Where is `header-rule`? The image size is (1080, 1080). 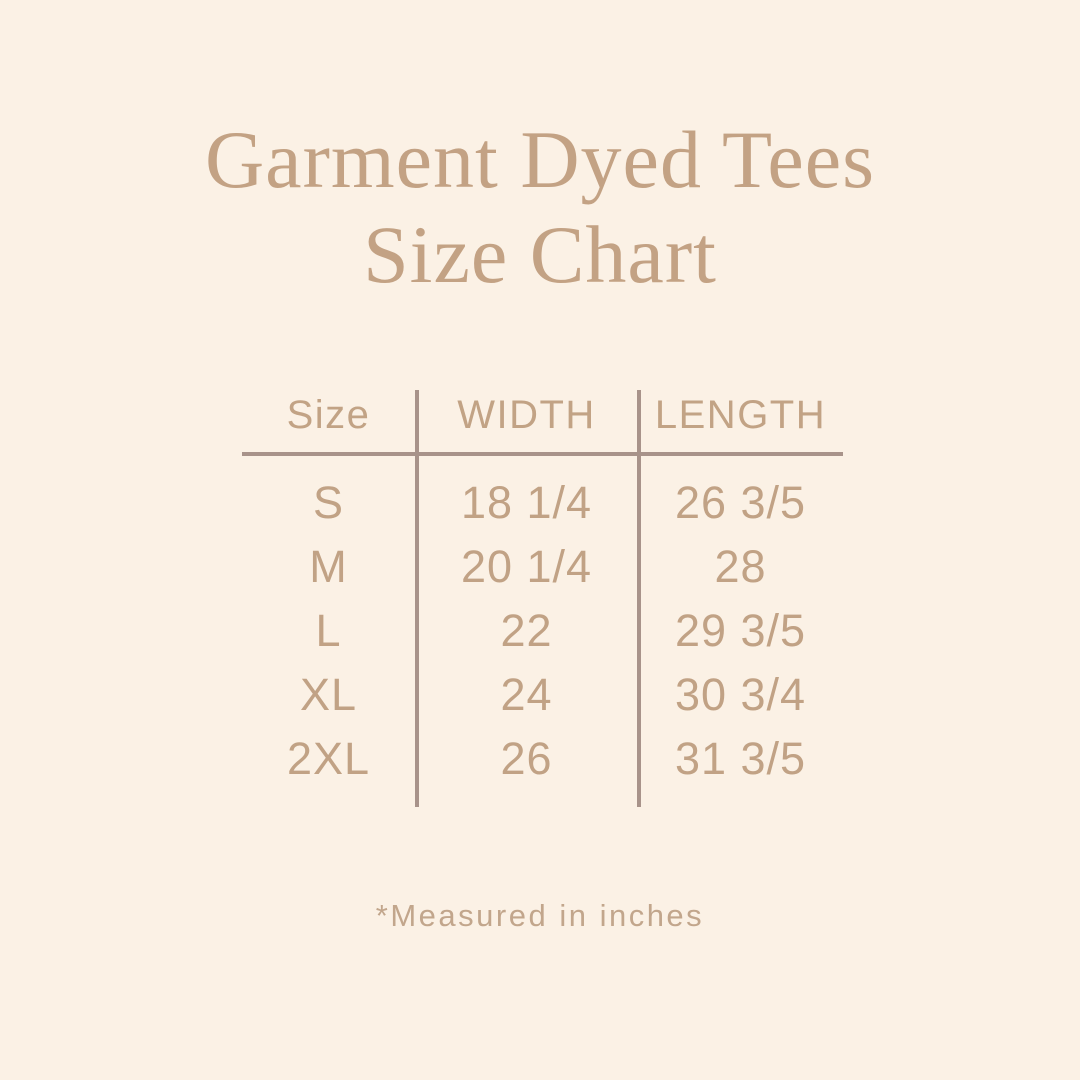 header-rule is located at coordinates (542, 454).